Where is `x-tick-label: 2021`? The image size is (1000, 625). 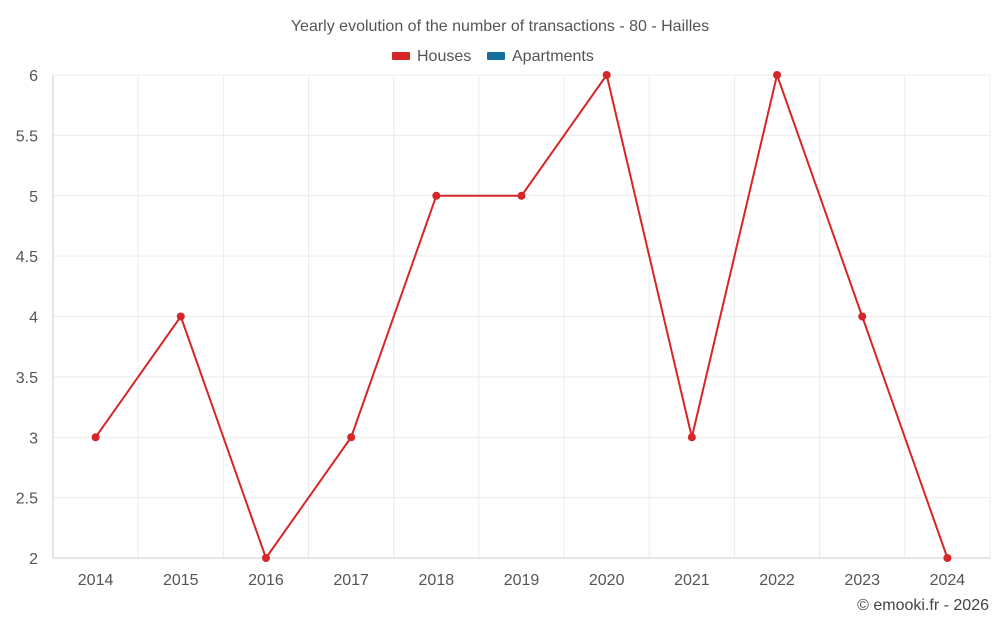
x-tick-label: 2021 is located at coordinates (692, 580).